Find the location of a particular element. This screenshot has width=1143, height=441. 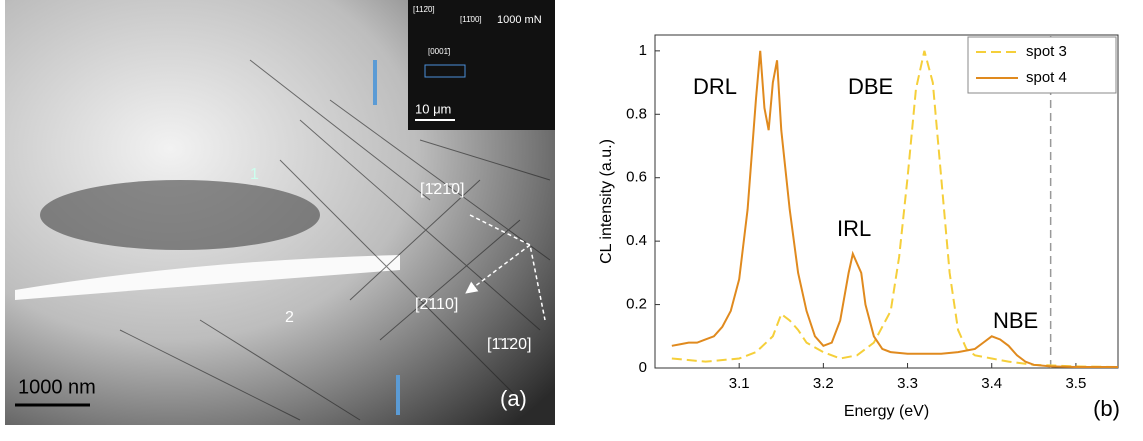

y-tick-label: 0.2 is located at coordinates (636, 304).